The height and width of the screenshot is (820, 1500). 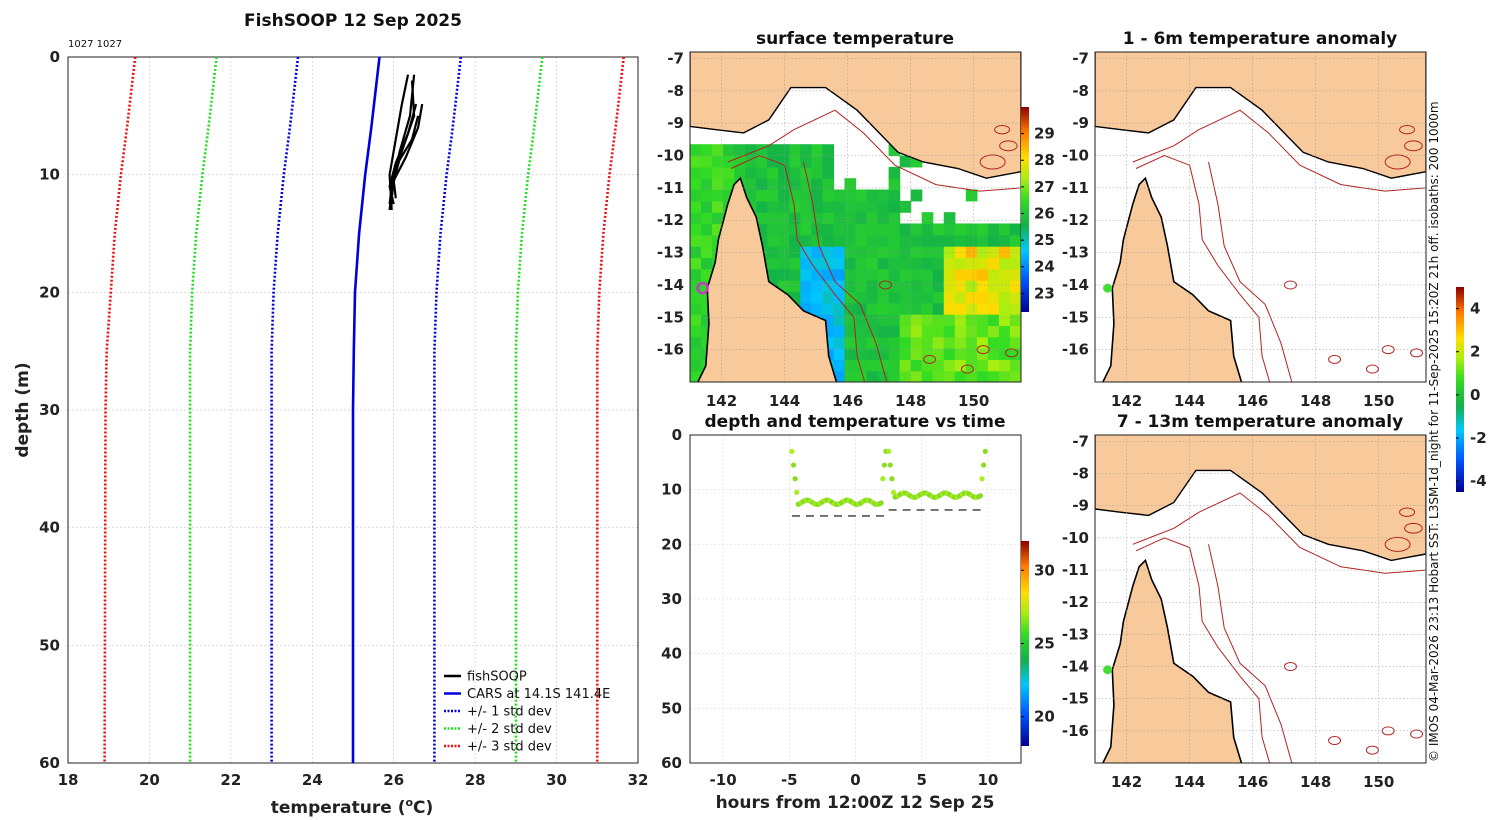 I want to click on sst-xtick-146: 146, so click(x=847, y=401).